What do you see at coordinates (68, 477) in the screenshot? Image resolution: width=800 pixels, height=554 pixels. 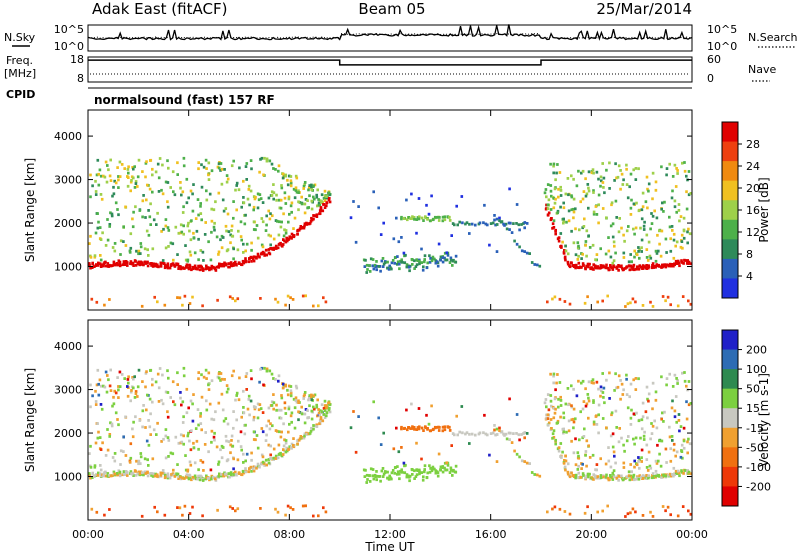 I see `y-tick-label: 1000` at bounding box center [68, 477].